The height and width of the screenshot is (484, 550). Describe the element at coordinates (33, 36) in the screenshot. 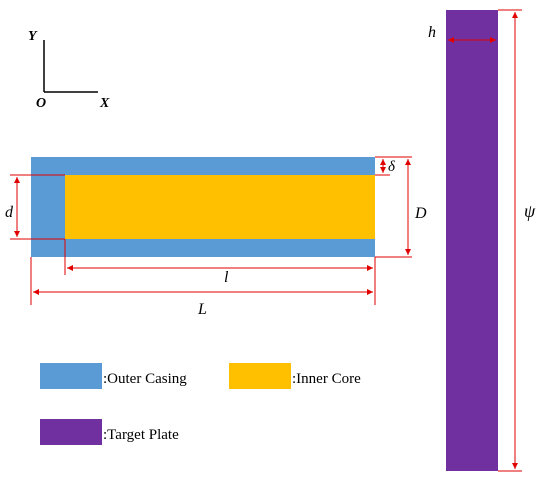

I see `y-axis-label: Y` at that location.